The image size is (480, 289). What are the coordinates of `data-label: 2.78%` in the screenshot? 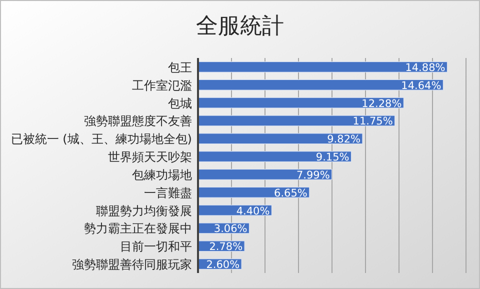 It's located at (226, 247).